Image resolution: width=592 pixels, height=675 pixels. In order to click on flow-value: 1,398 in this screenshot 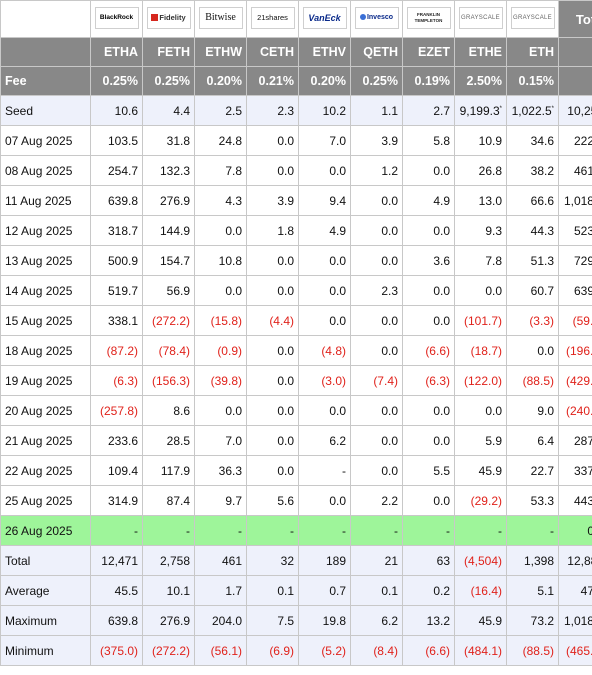, I will do `click(538, 560)`.